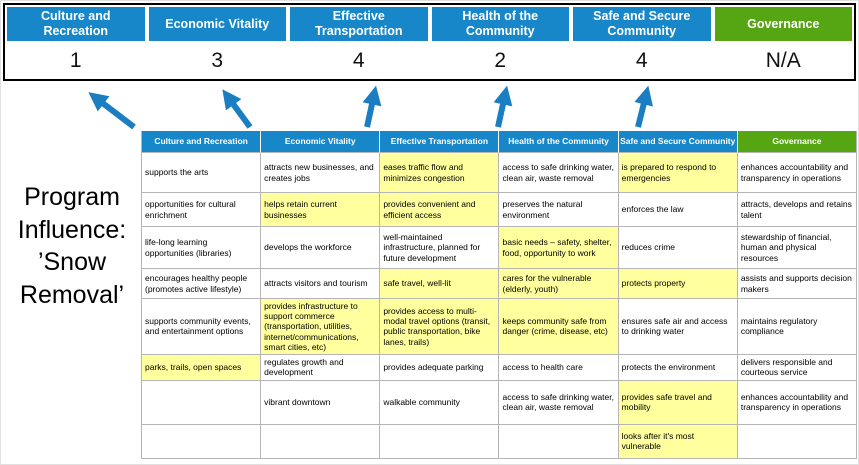 This screenshot has height=465, width=859. Describe the element at coordinates (359, 24) in the screenshot. I see `scoreboard-header: Effective Transportation` at that location.